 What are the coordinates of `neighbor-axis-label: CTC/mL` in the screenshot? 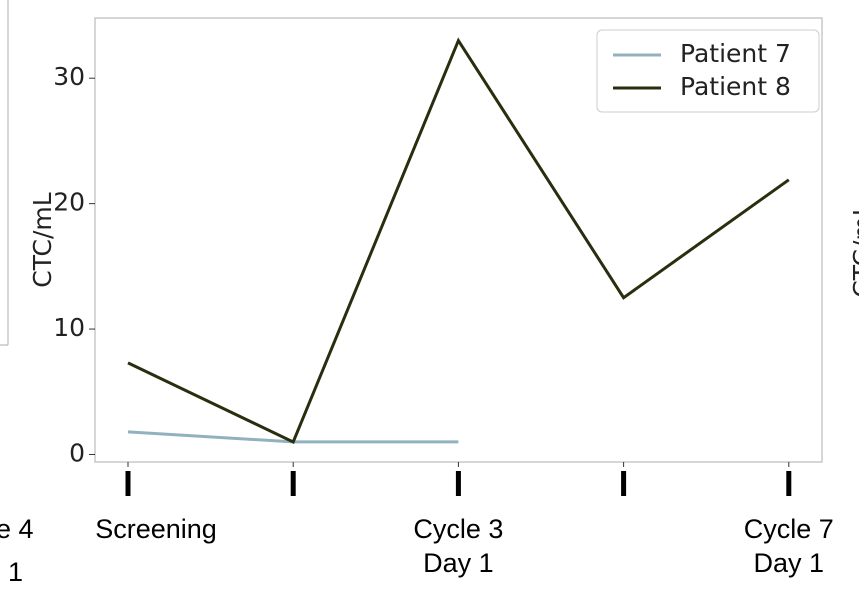 It's located at (853, 249).